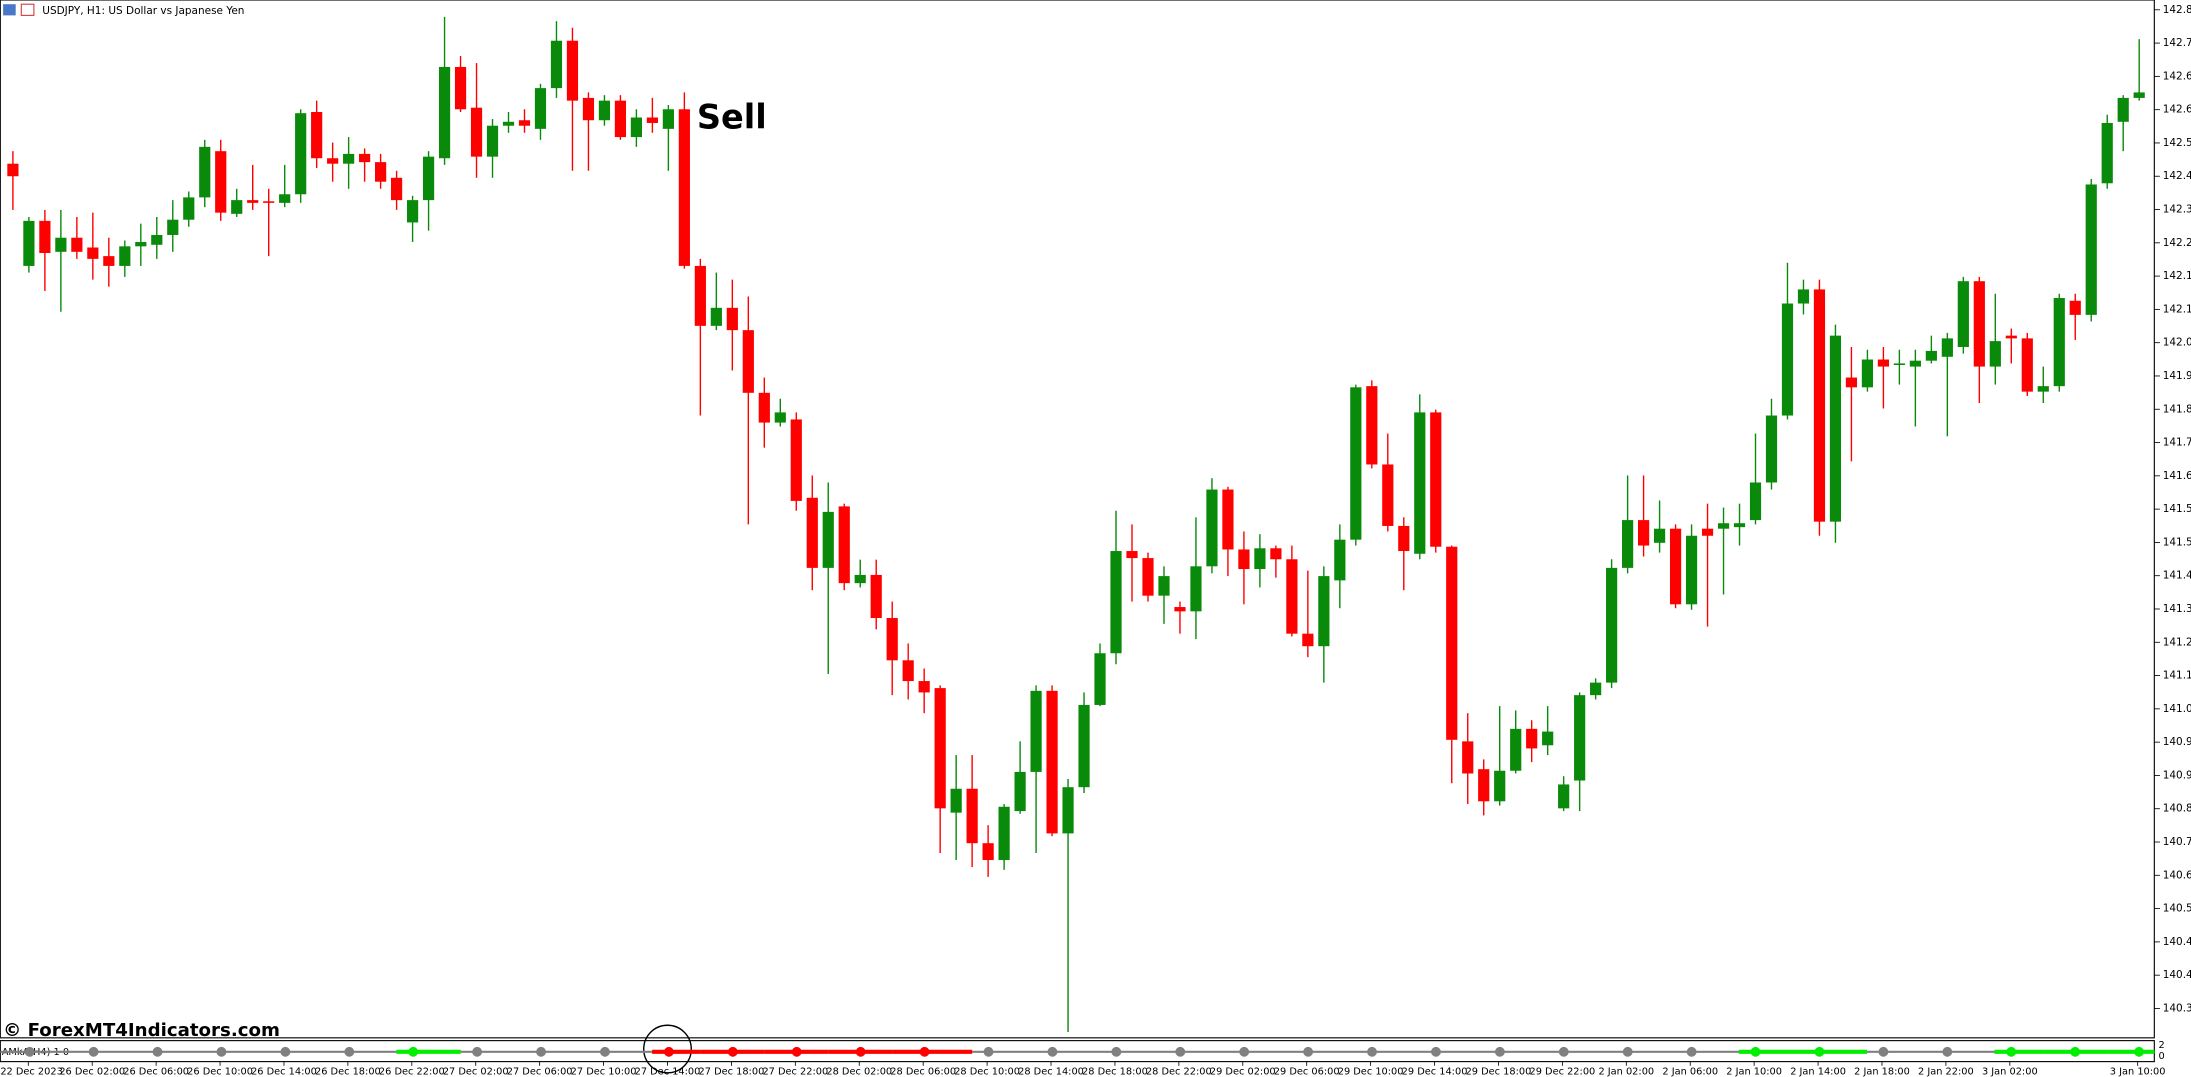  I want to click on x-tick-label: 28 Dec 18:00, so click(1115, 1071).